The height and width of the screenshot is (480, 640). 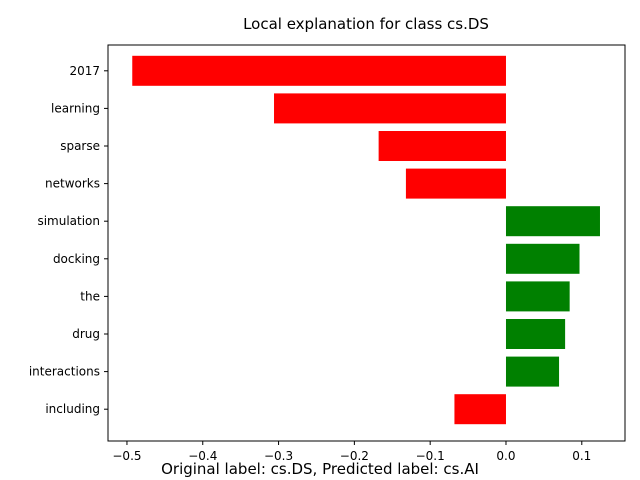 What do you see at coordinates (535, 334) in the screenshot?
I see `bar-drug` at bounding box center [535, 334].